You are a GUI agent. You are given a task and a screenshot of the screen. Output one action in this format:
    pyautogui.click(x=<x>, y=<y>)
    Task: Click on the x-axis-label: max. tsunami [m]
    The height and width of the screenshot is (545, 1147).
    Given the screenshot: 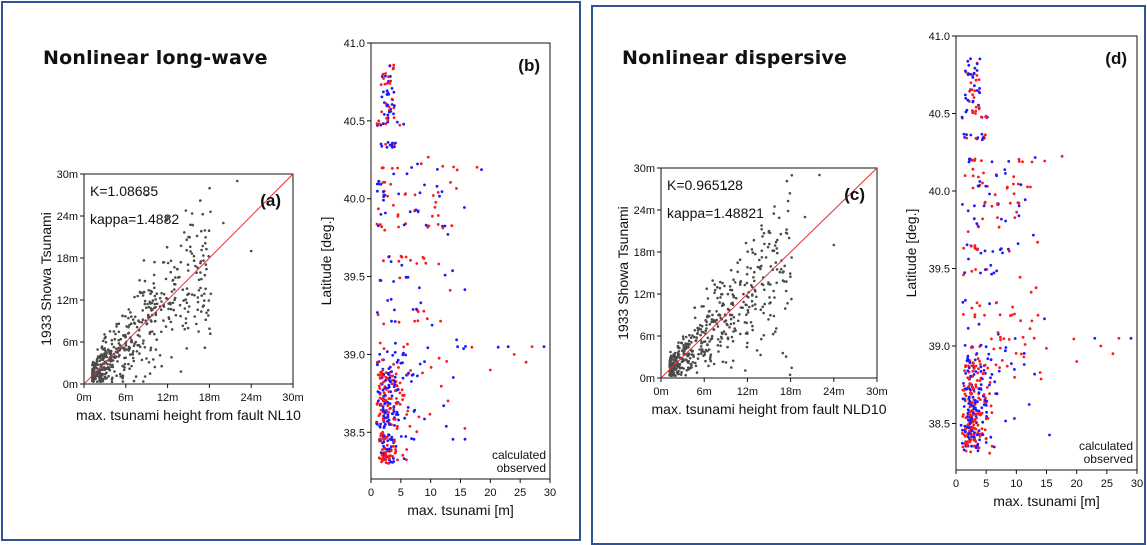 What is the action you would take?
    pyautogui.click(x=460, y=510)
    